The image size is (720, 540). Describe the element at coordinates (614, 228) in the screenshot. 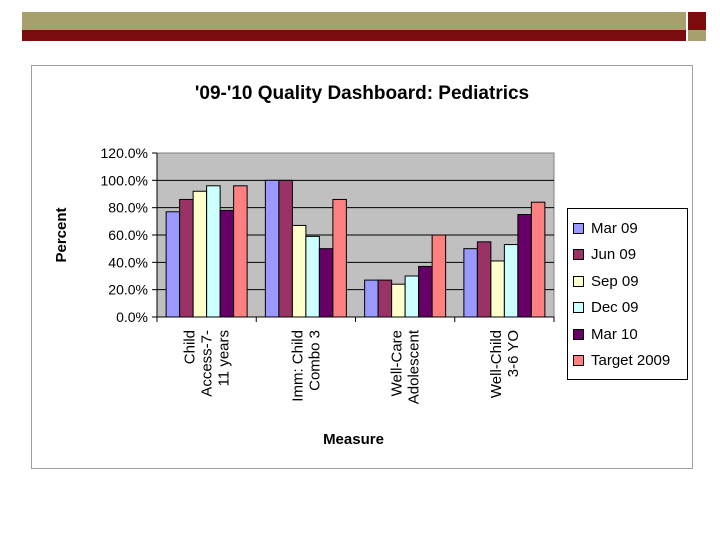

I see `legend-label: Mar 09` at that location.